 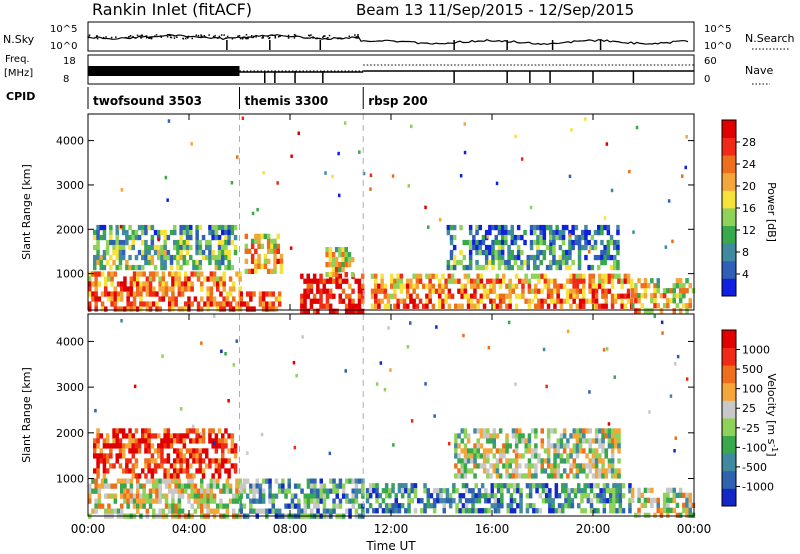 I want to click on x-tick-label: 04:00, so click(x=189, y=529).